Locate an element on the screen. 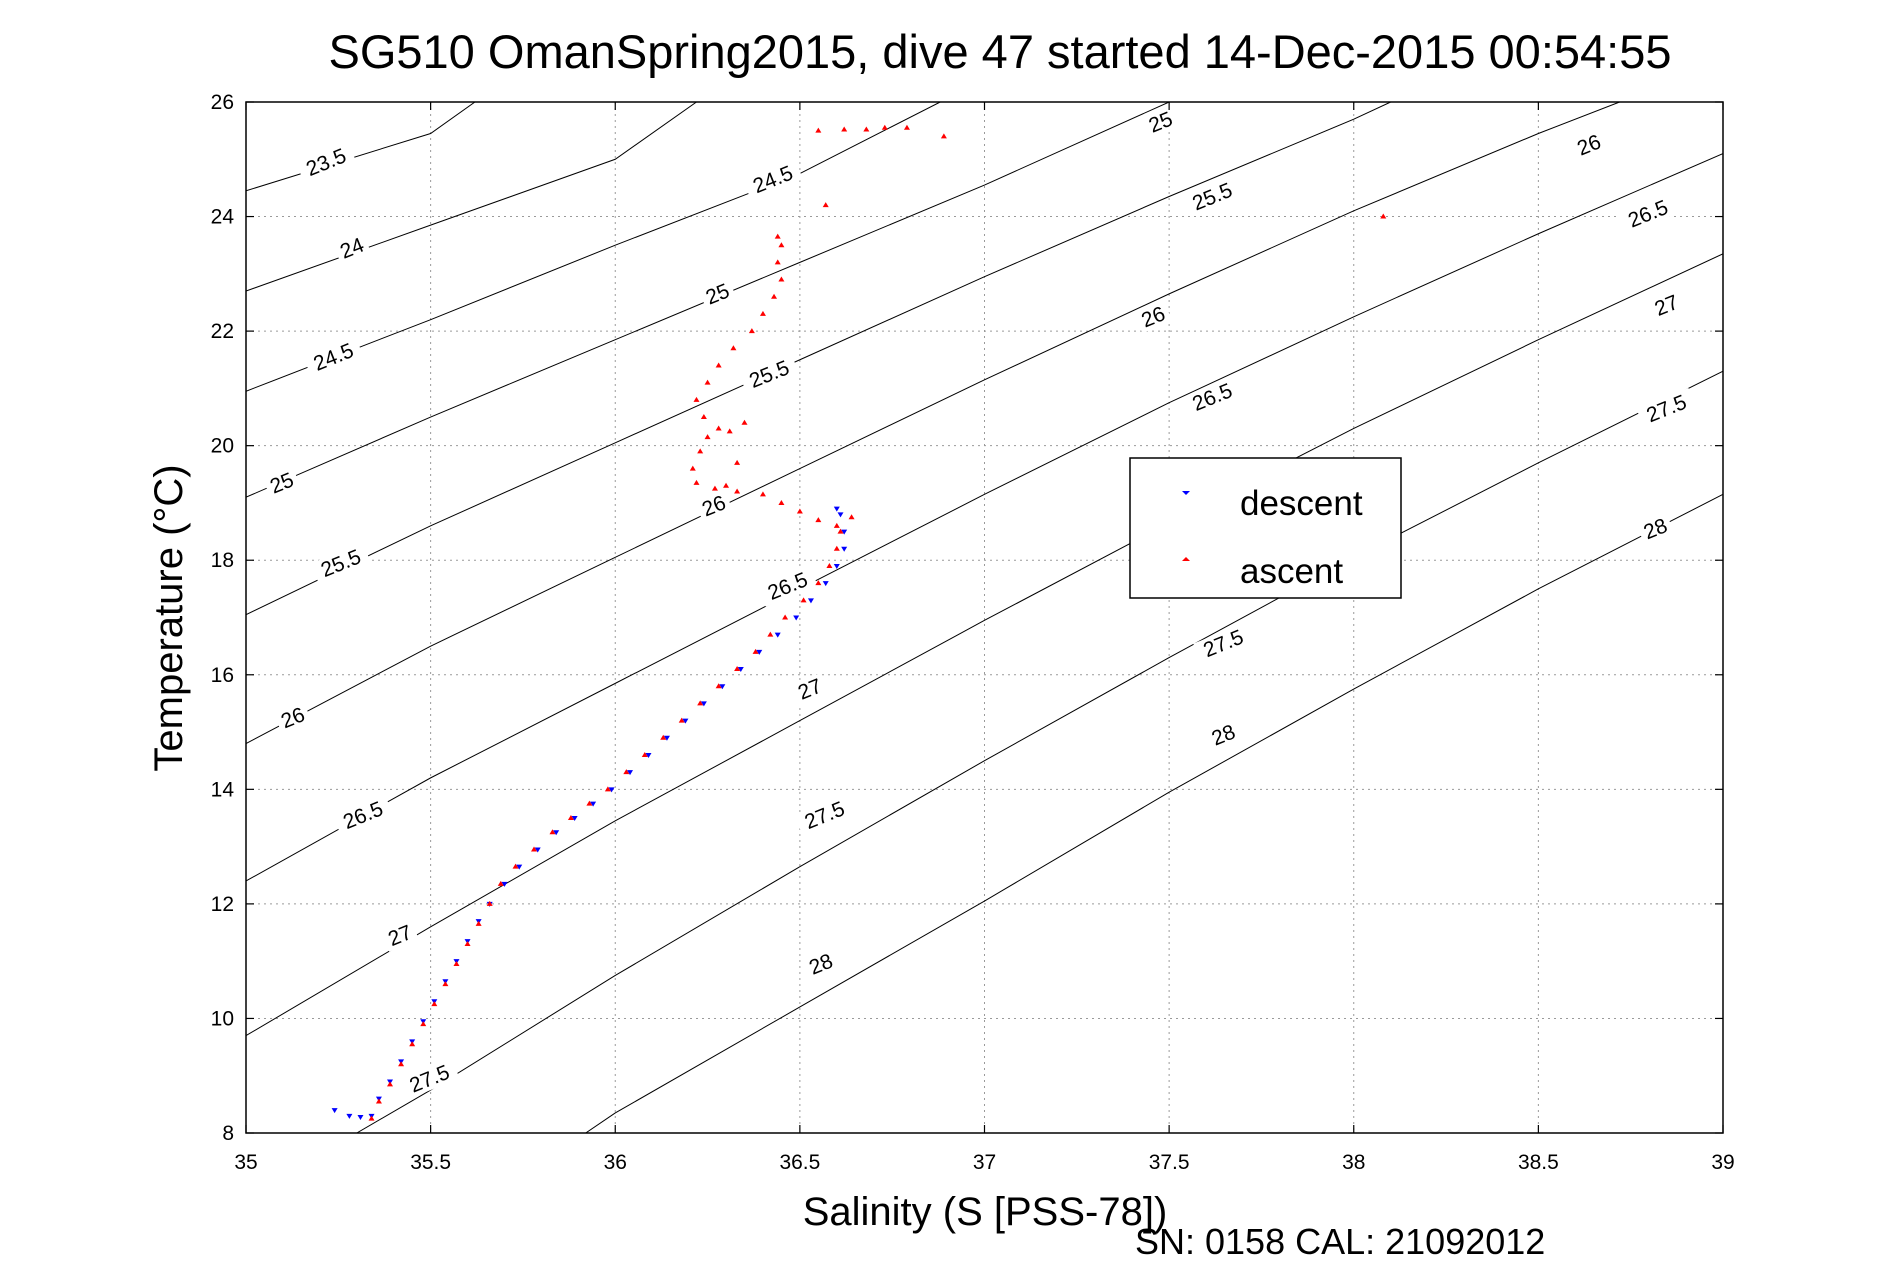 This screenshot has width=1891, height=1262. y-tick-label: 16 is located at coordinates (222, 675).